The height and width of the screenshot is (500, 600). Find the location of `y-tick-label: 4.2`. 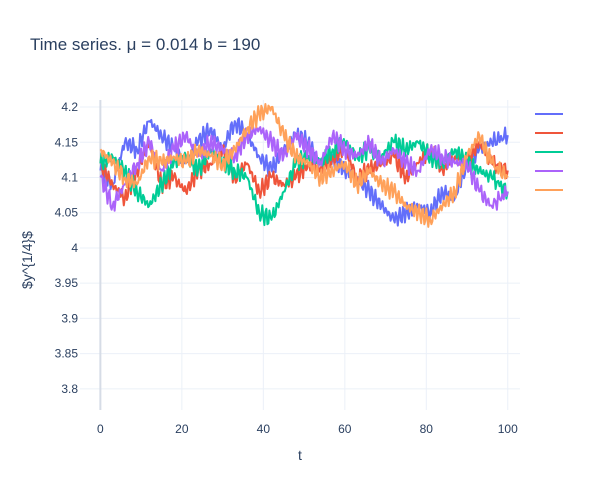

y-tick-label: 4.2 is located at coordinates (69, 107).